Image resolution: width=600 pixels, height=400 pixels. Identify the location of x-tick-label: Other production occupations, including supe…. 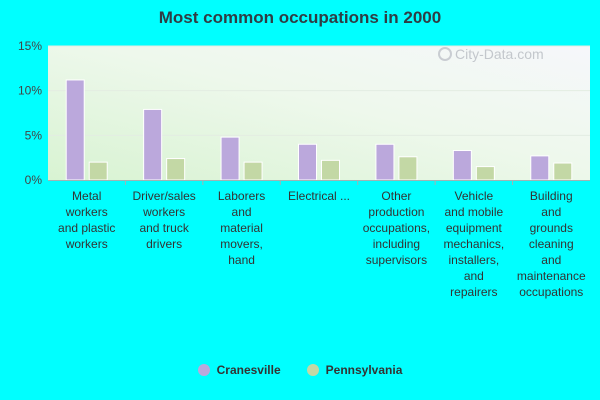
(396, 228).